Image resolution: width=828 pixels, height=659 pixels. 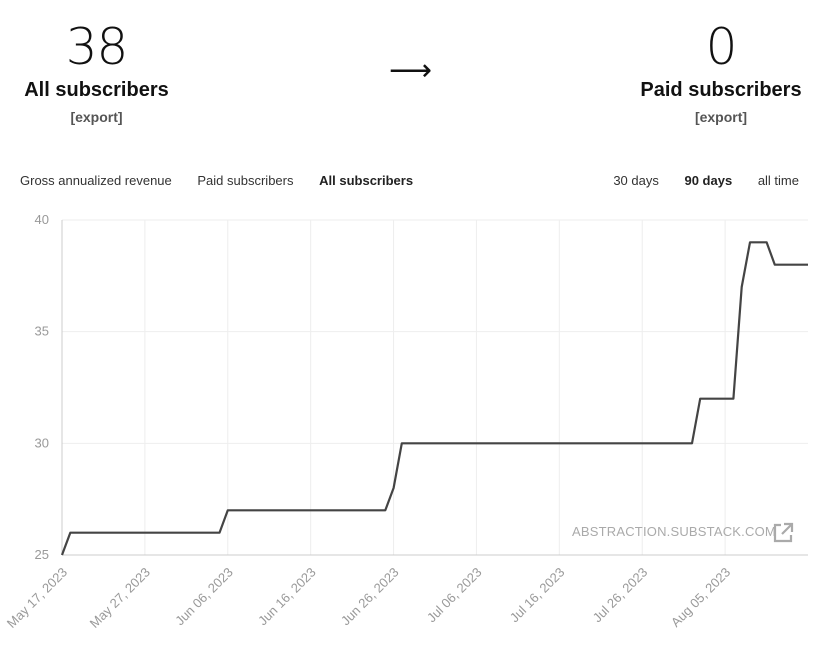 What do you see at coordinates (636, 180) in the screenshot?
I see `tab-30-days: 30 days` at bounding box center [636, 180].